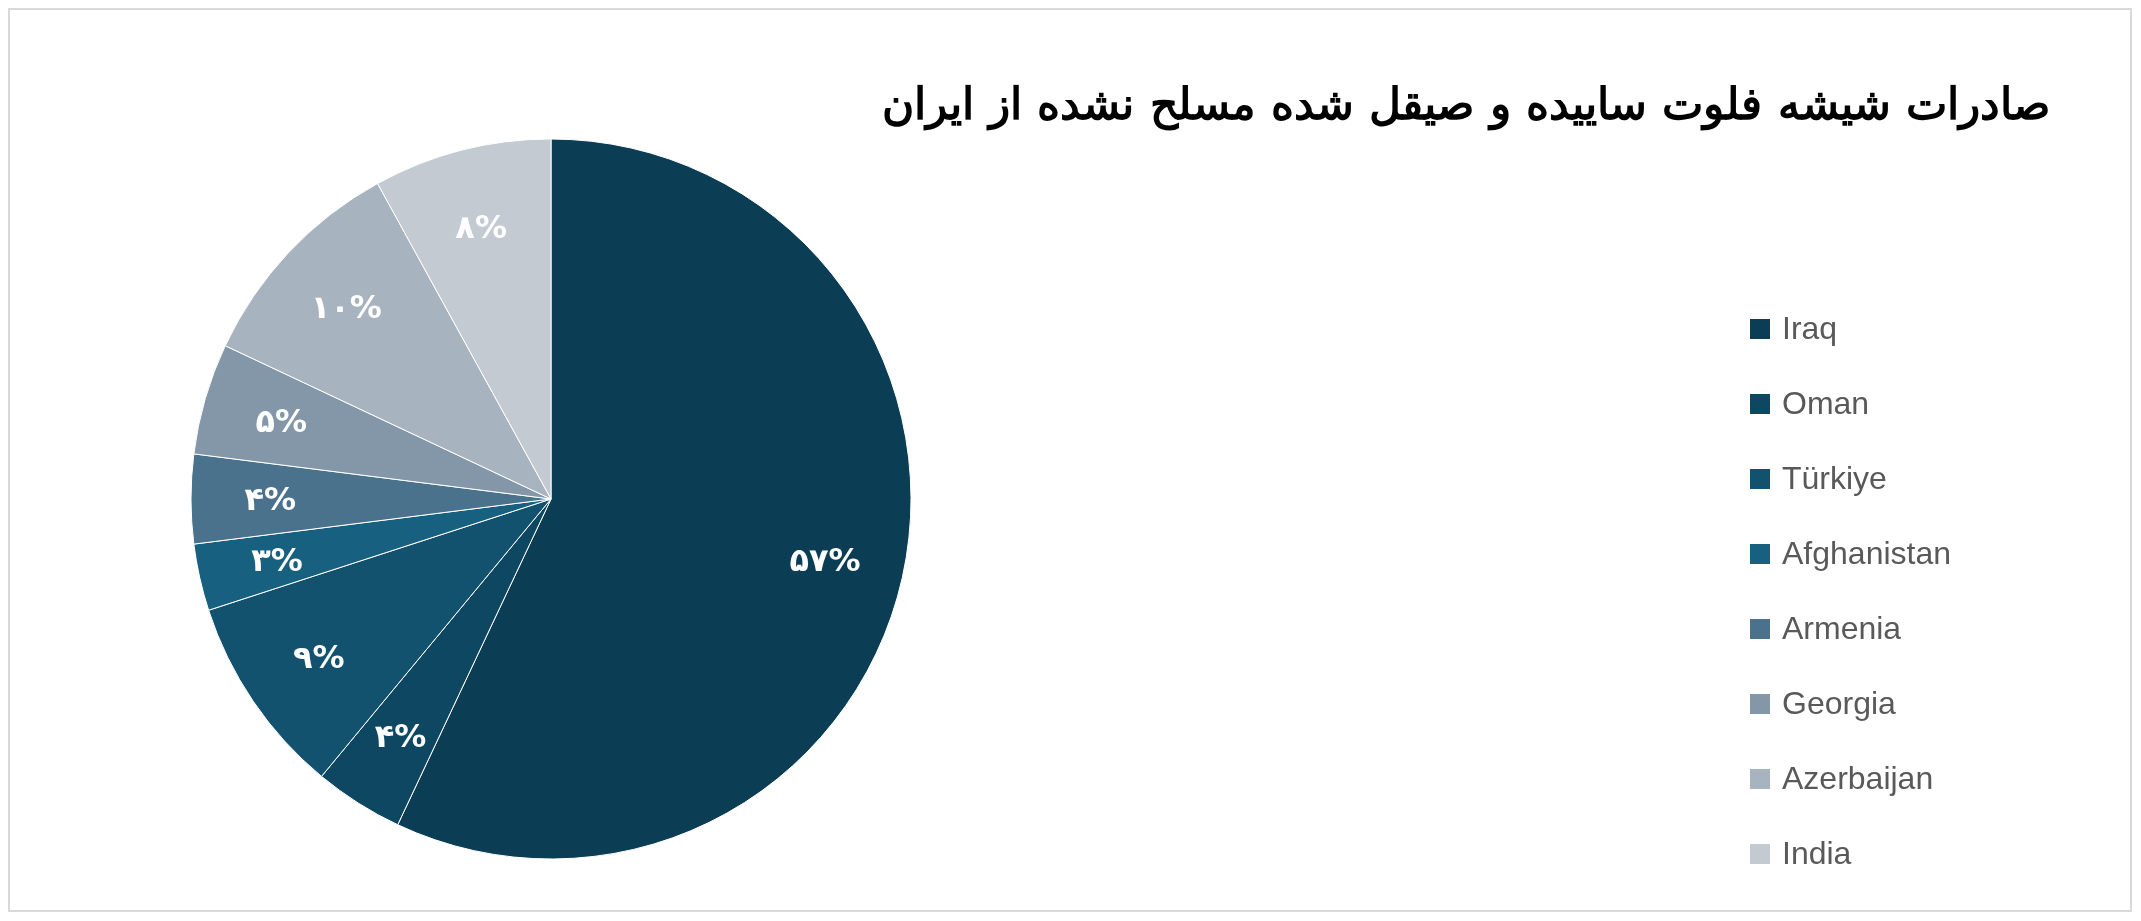 The image size is (2141, 921). Describe the element at coordinates (1834, 478) in the screenshot. I see `legend-label: Türkiye` at that location.